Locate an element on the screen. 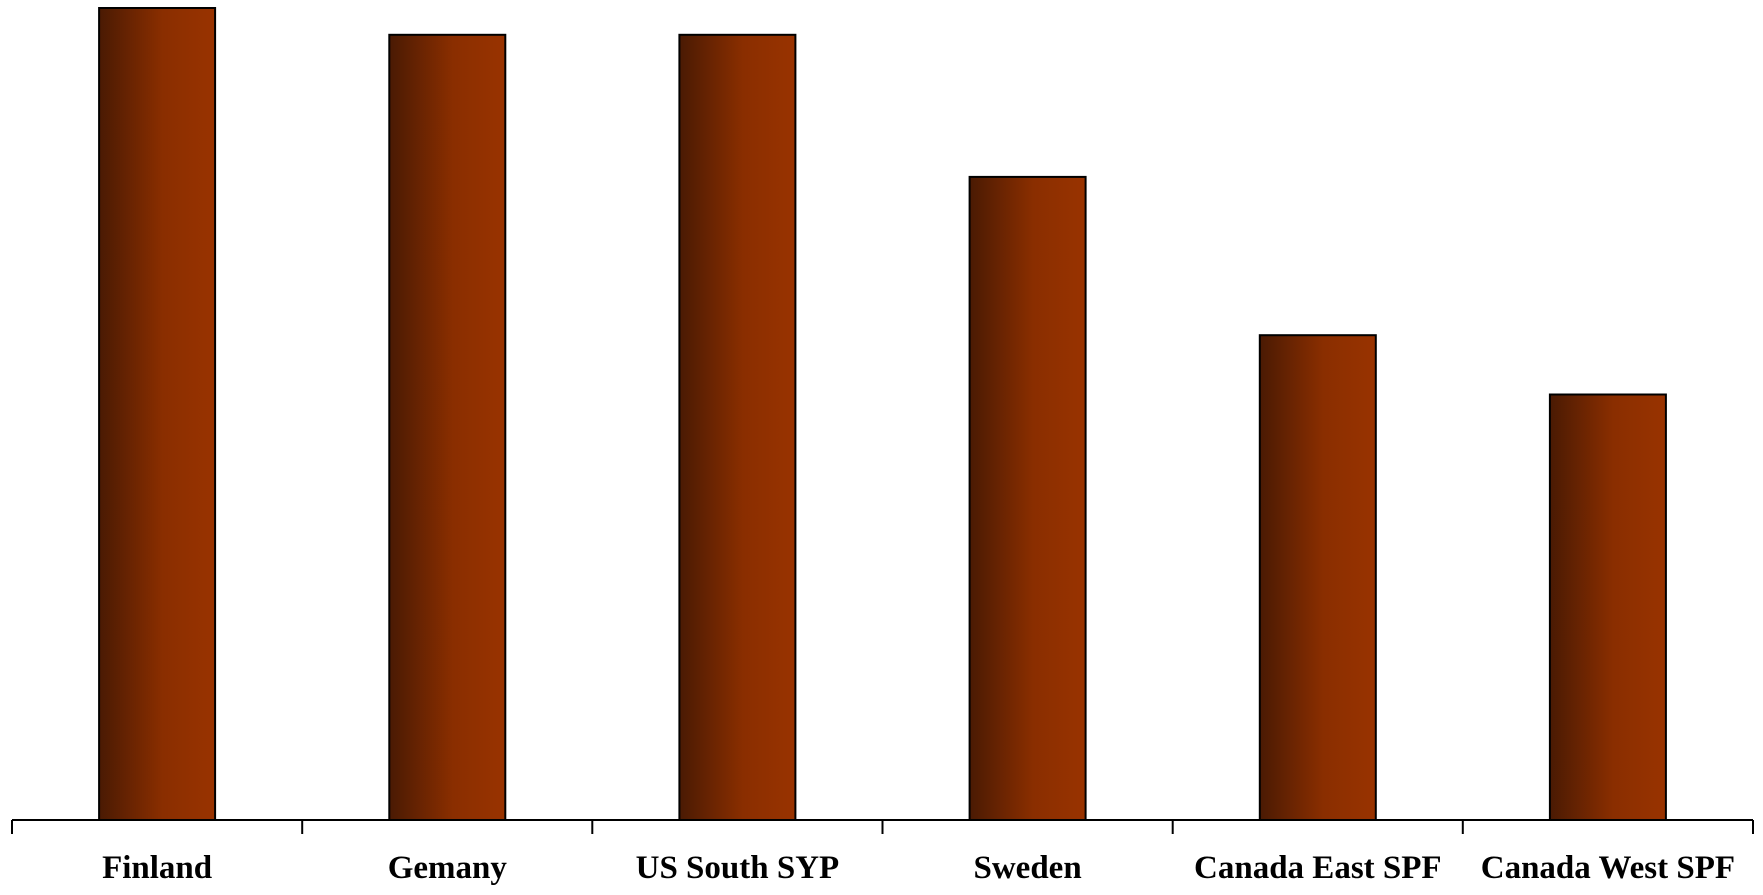 This screenshot has width=1763, height=895. x-tick-label: Gemany is located at coordinates (448, 868).